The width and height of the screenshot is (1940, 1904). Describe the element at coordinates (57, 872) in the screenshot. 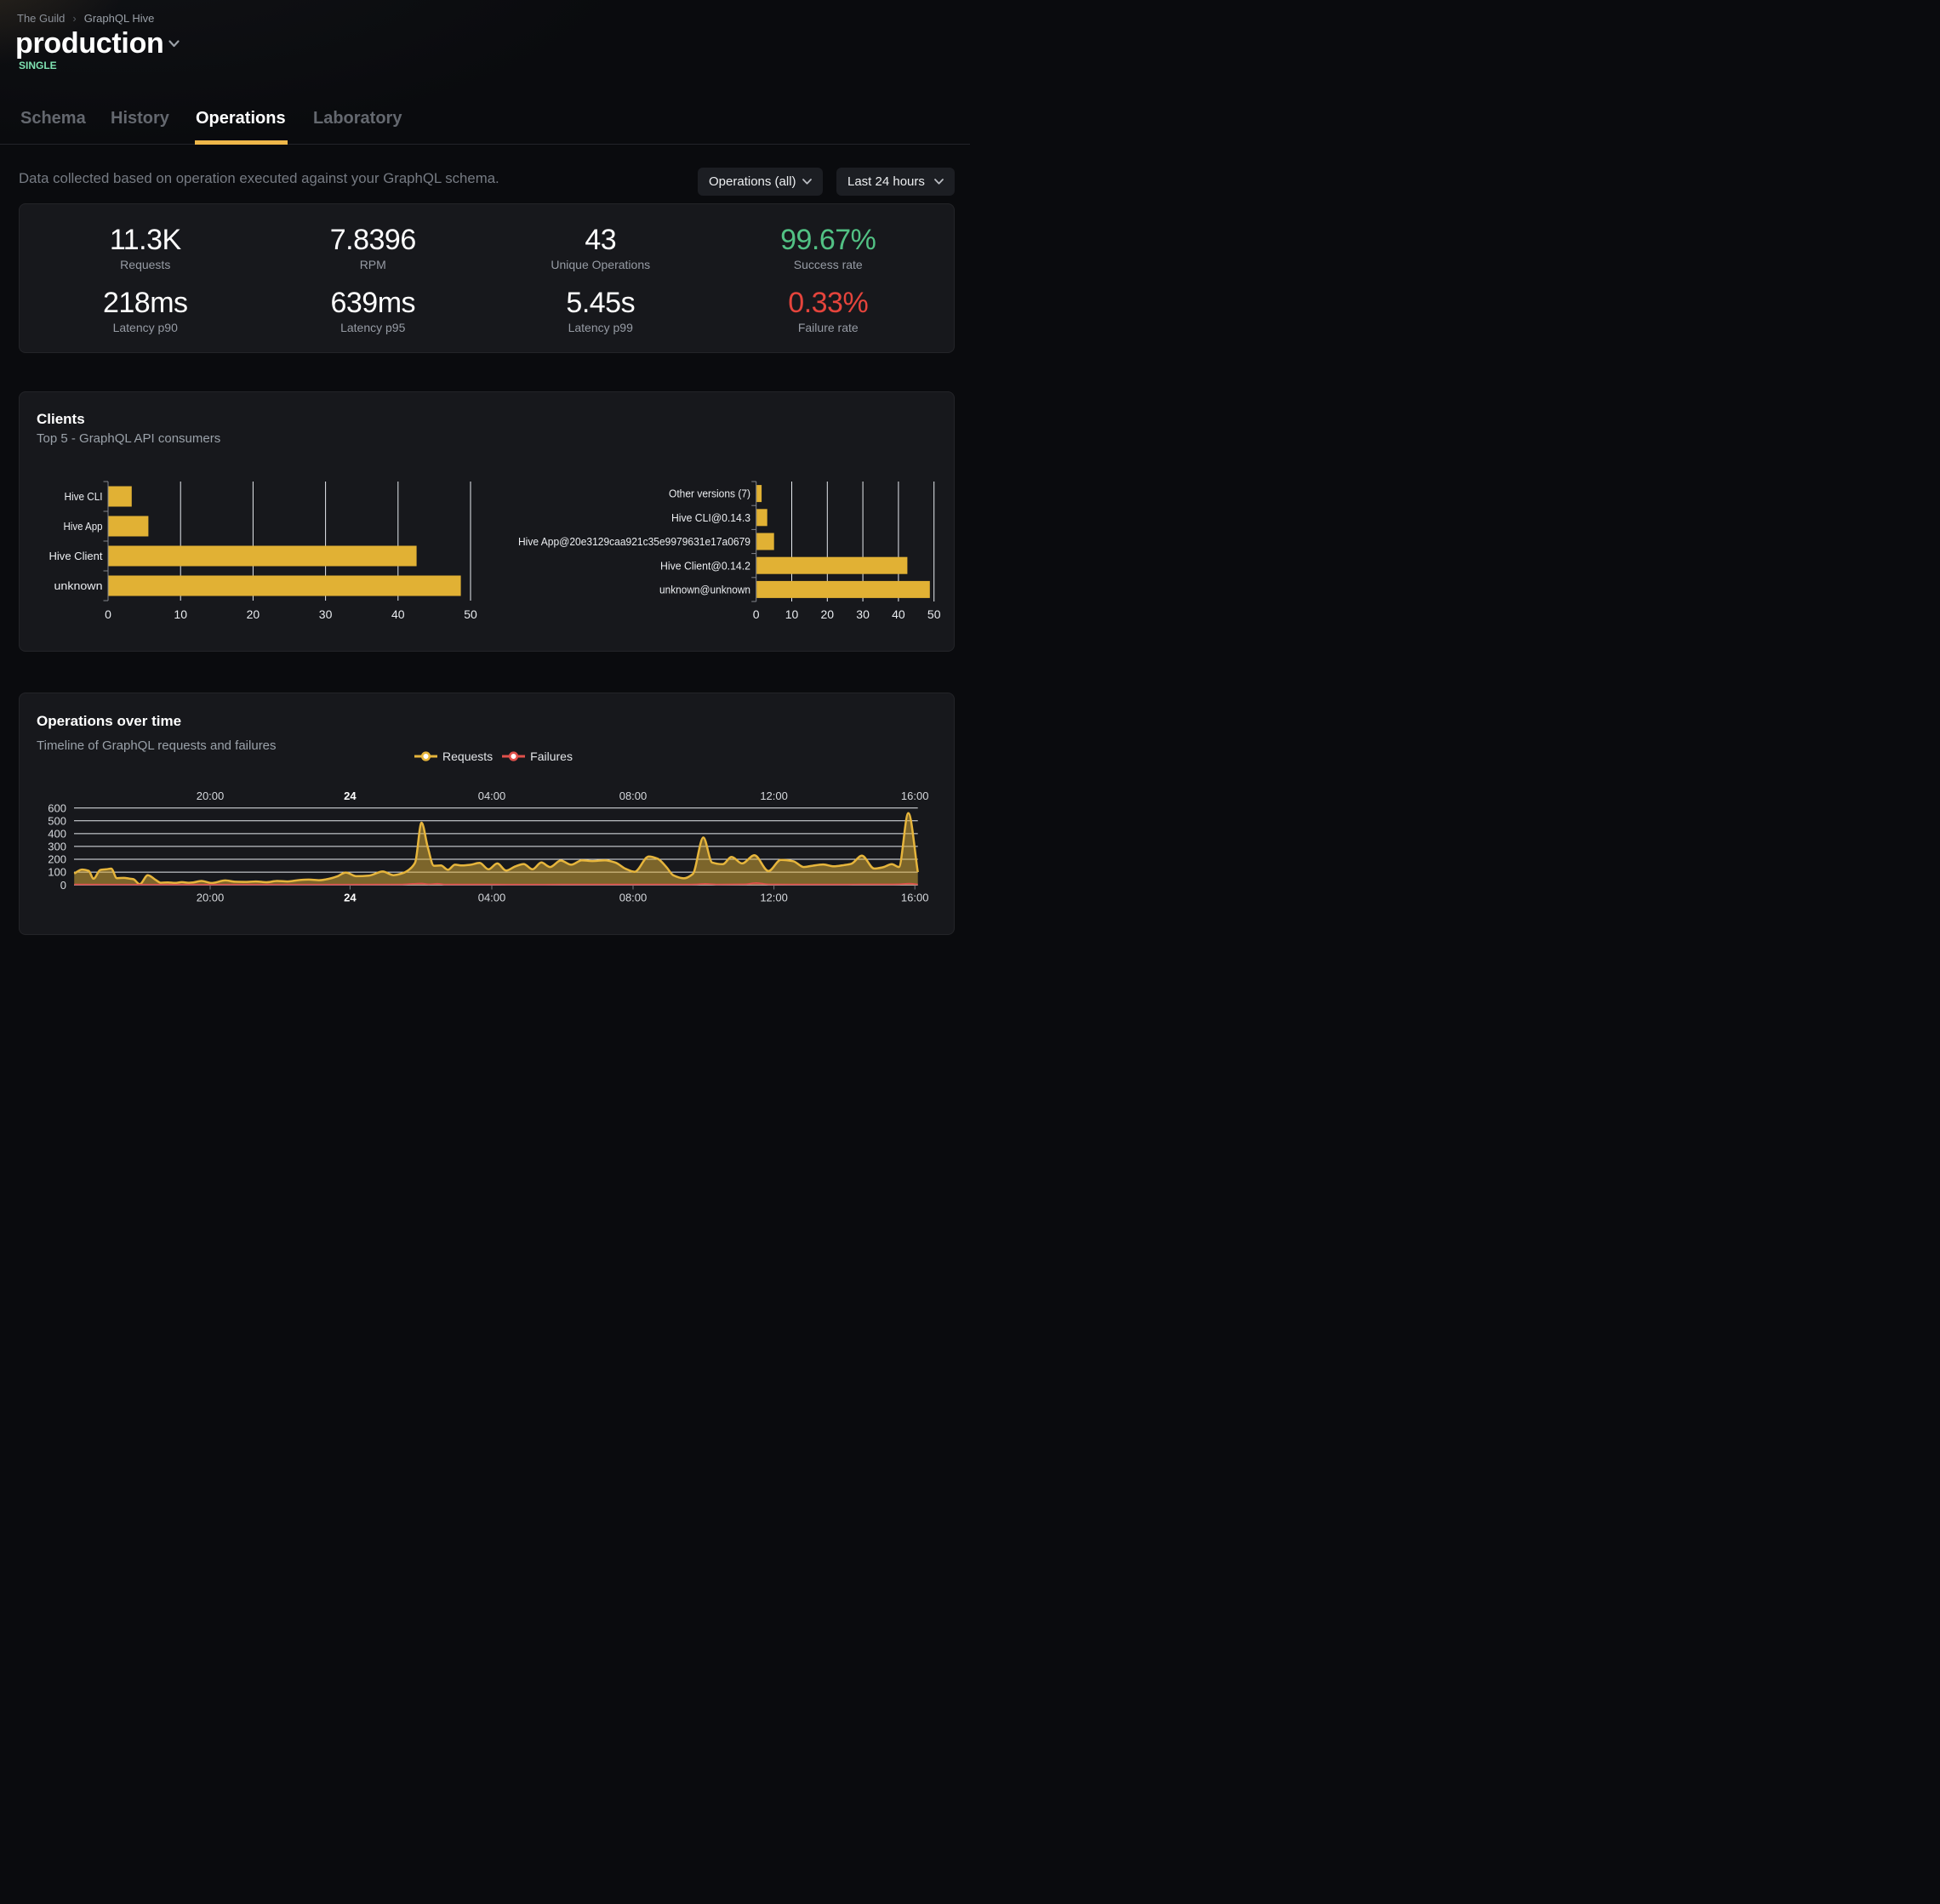

I see `svg-text: 100` at that location.